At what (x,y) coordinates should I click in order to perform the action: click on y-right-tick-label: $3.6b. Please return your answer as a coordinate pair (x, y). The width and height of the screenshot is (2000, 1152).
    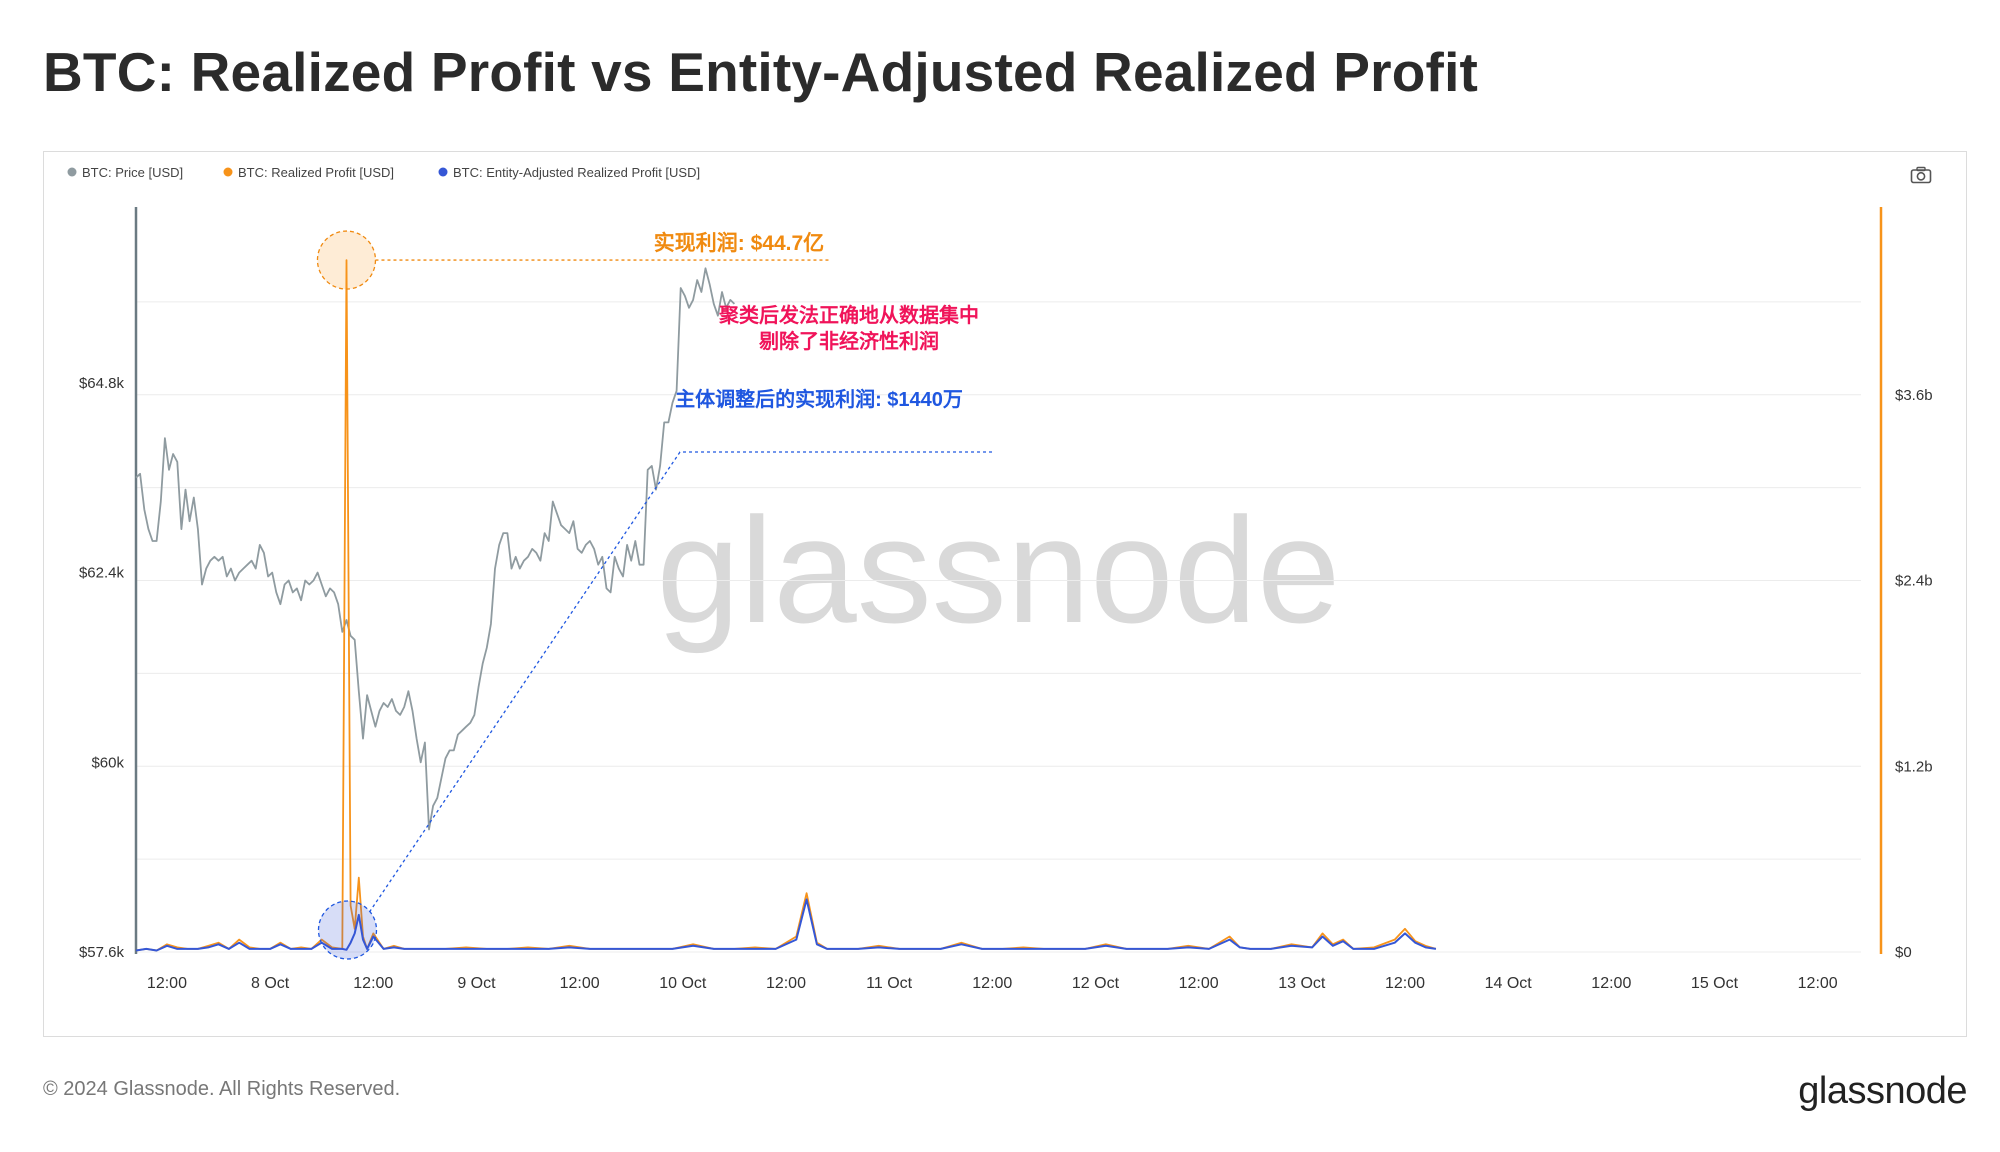
    Looking at the image, I should click on (1914, 395).